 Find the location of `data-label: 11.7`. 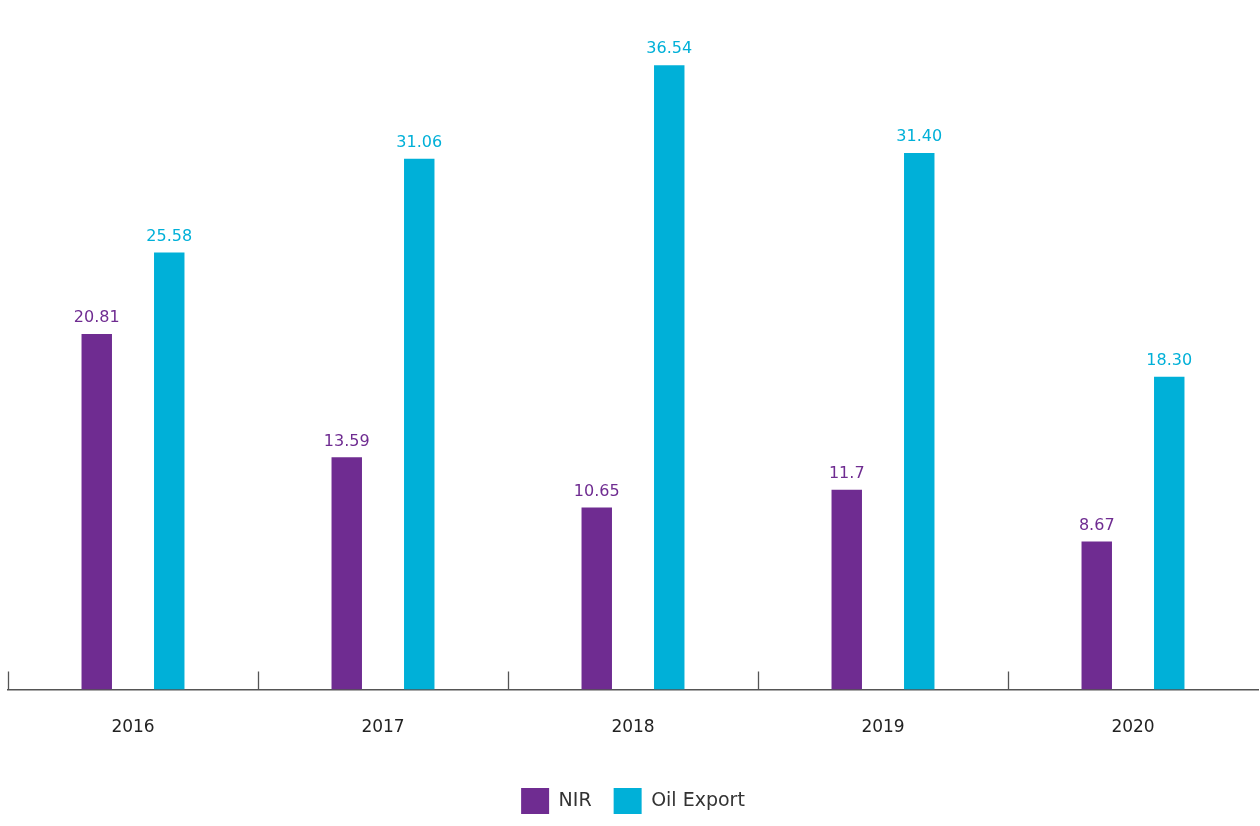

data-label: 11.7 is located at coordinates (846, 472).